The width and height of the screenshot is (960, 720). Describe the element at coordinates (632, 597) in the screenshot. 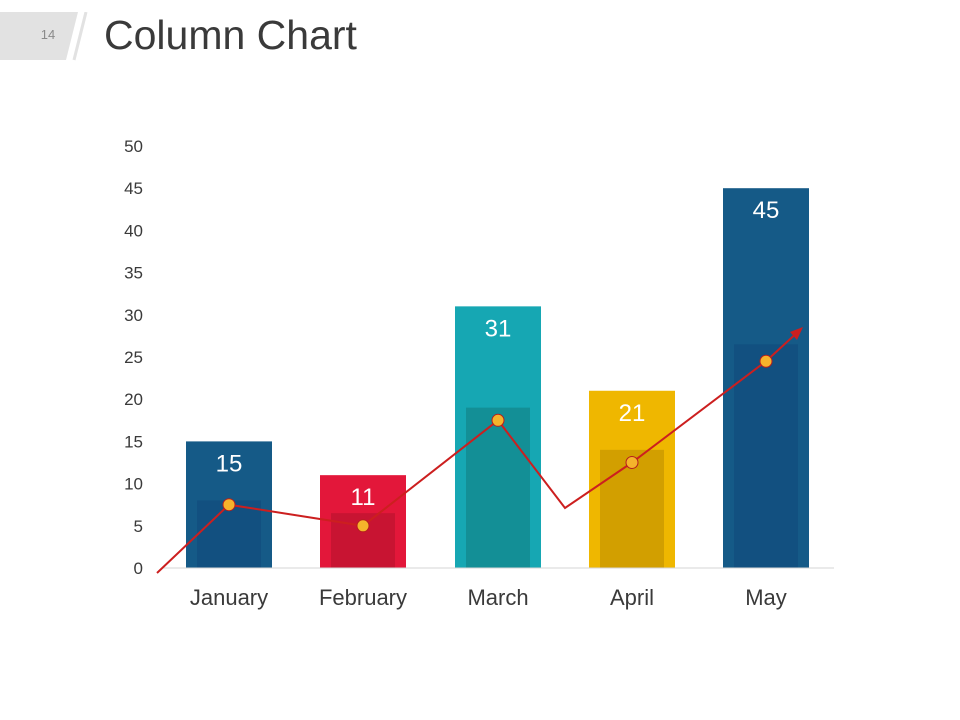

I see `x-tick-label-april: April` at that location.